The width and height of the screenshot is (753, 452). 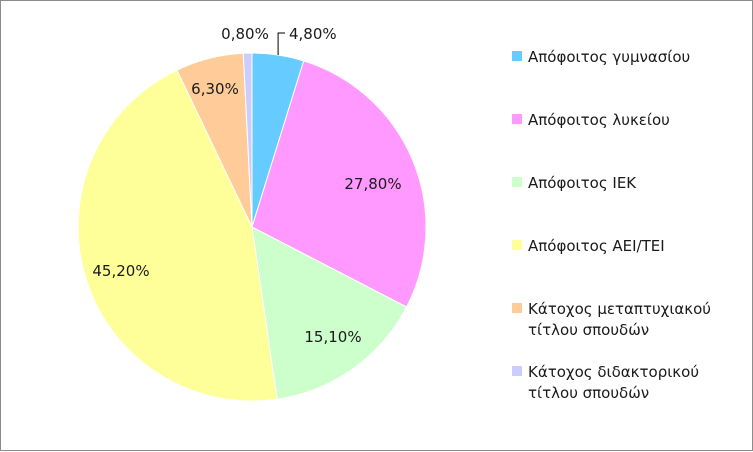 What do you see at coordinates (245, 34) in the screenshot?
I see `data-label-6: 0,80%` at bounding box center [245, 34].